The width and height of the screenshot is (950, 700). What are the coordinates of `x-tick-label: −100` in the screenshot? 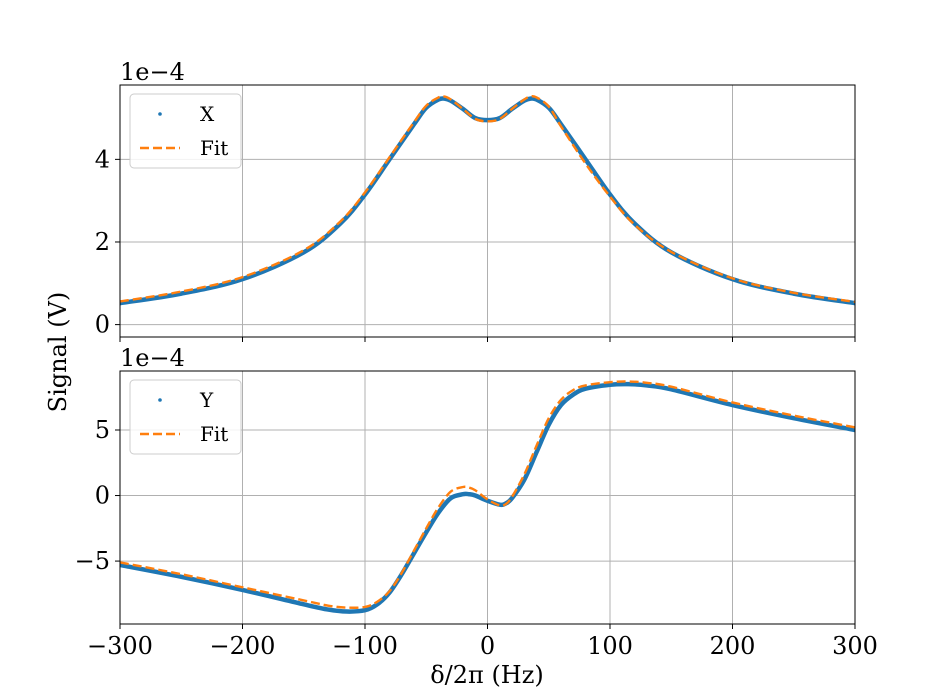 It's located at (365, 646).